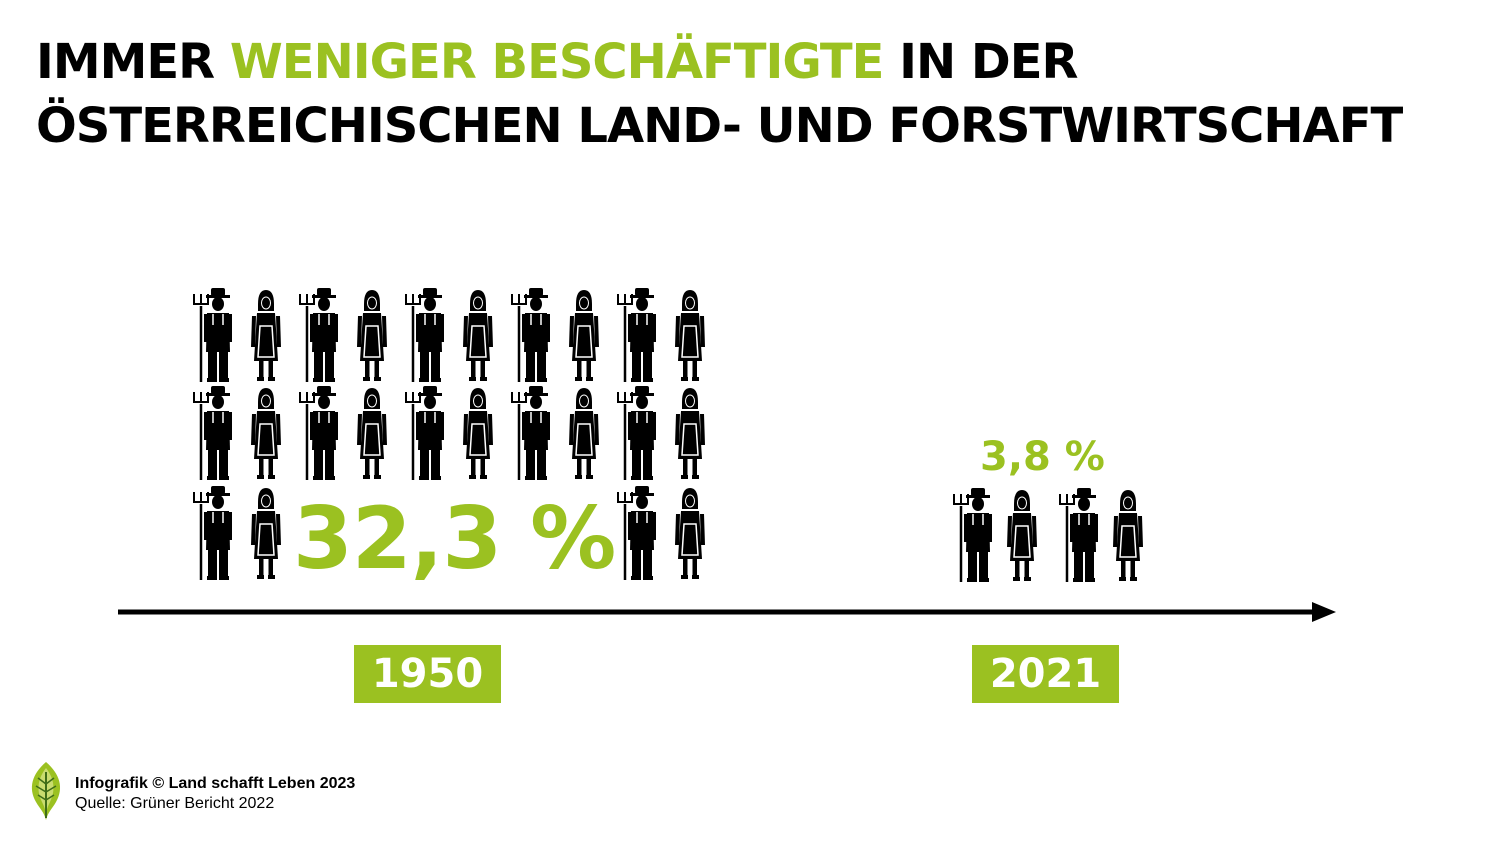 The image size is (1500, 844). I want to click on credit-line: Infografik © Land schafft Leben 2023, so click(215, 783).